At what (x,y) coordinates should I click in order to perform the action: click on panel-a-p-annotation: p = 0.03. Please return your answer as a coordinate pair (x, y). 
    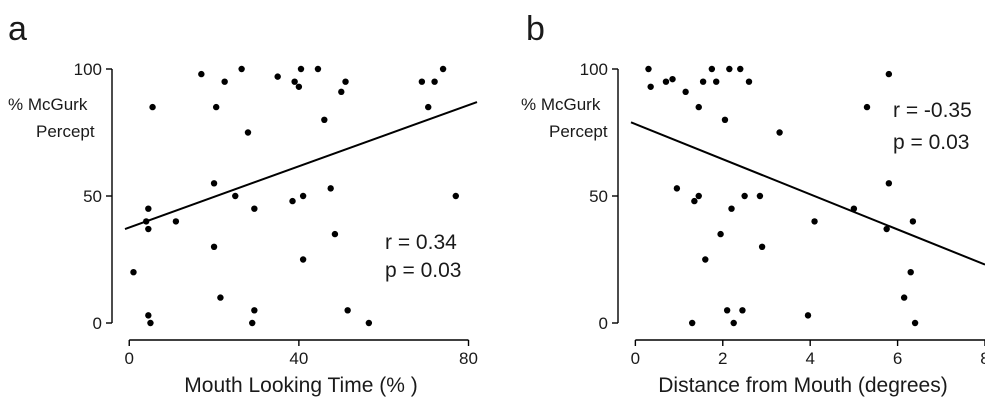
    Looking at the image, I should click on (423, 270).